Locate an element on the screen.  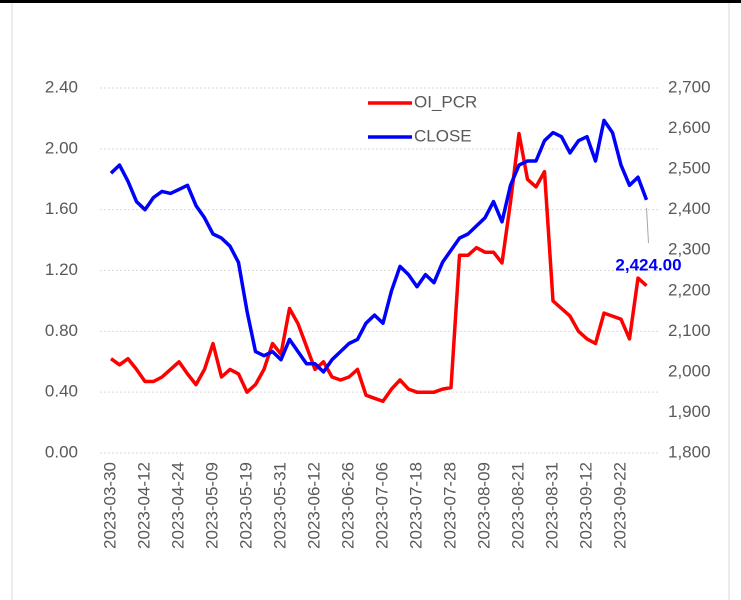
y2-tick-label: 2,700 is located at coordinates (689, 86).